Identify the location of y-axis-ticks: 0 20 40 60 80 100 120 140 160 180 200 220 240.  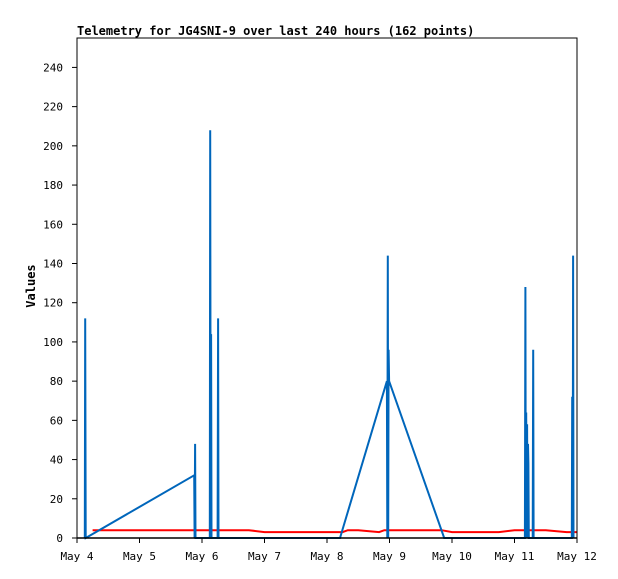
(60, 303).